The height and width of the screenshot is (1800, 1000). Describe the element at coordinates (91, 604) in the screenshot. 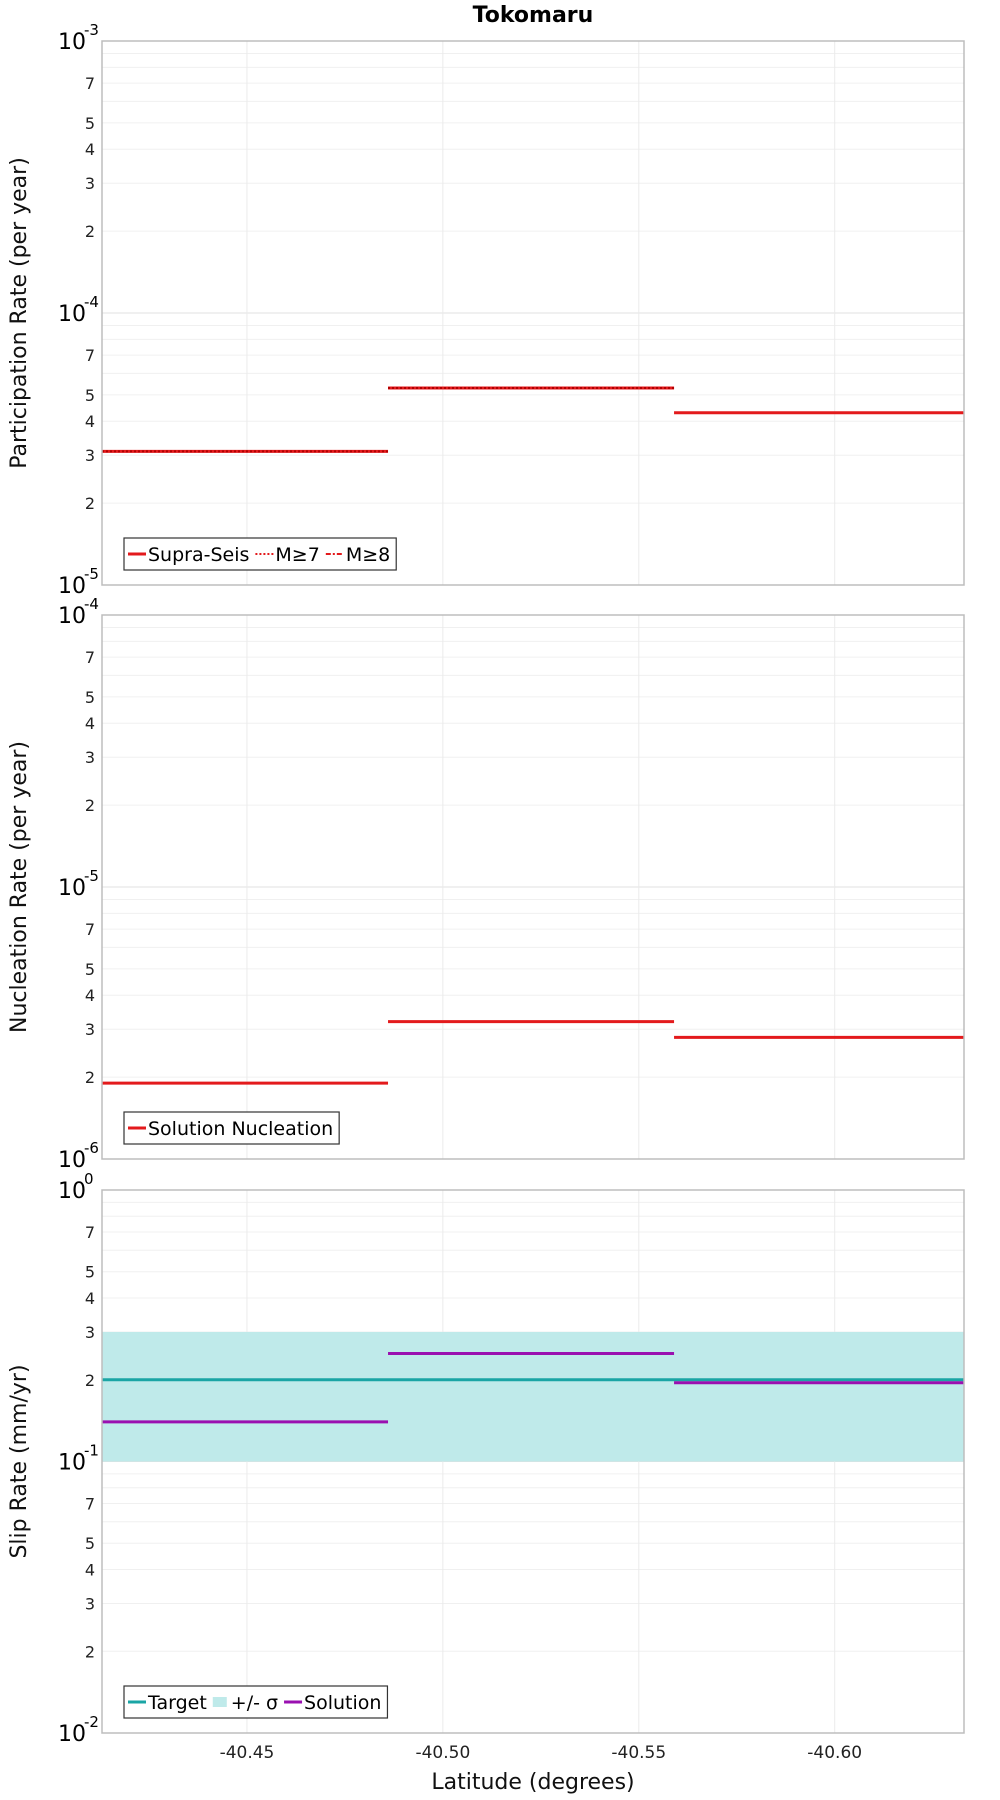

I see `nucleation-y-decade-exponent: -4` at that location.